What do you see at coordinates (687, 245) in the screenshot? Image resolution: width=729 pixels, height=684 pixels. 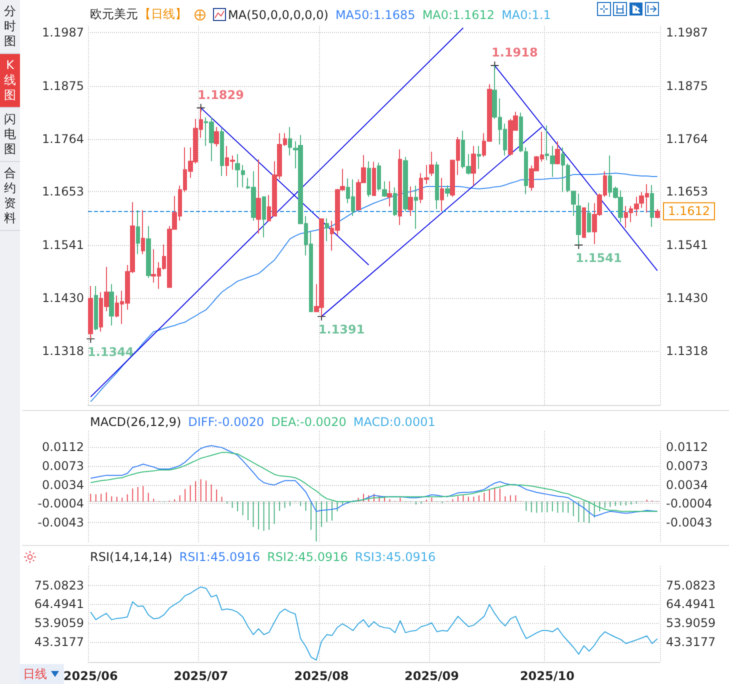 I see `y2-tick-label: 1.1541` at bounding box center [687, 245].